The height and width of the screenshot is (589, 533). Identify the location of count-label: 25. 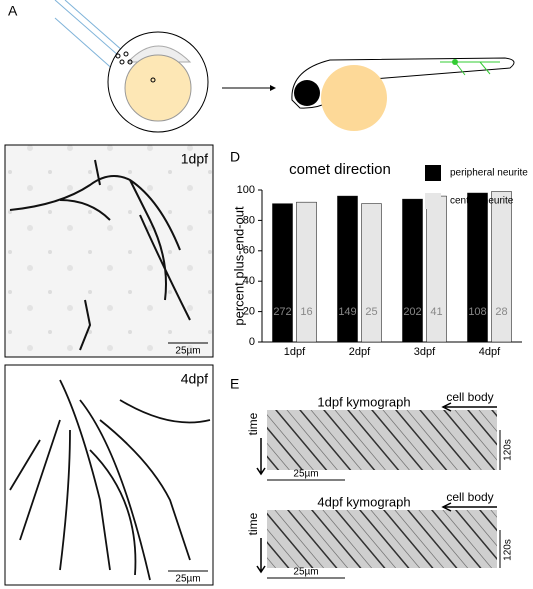
(371, 312).